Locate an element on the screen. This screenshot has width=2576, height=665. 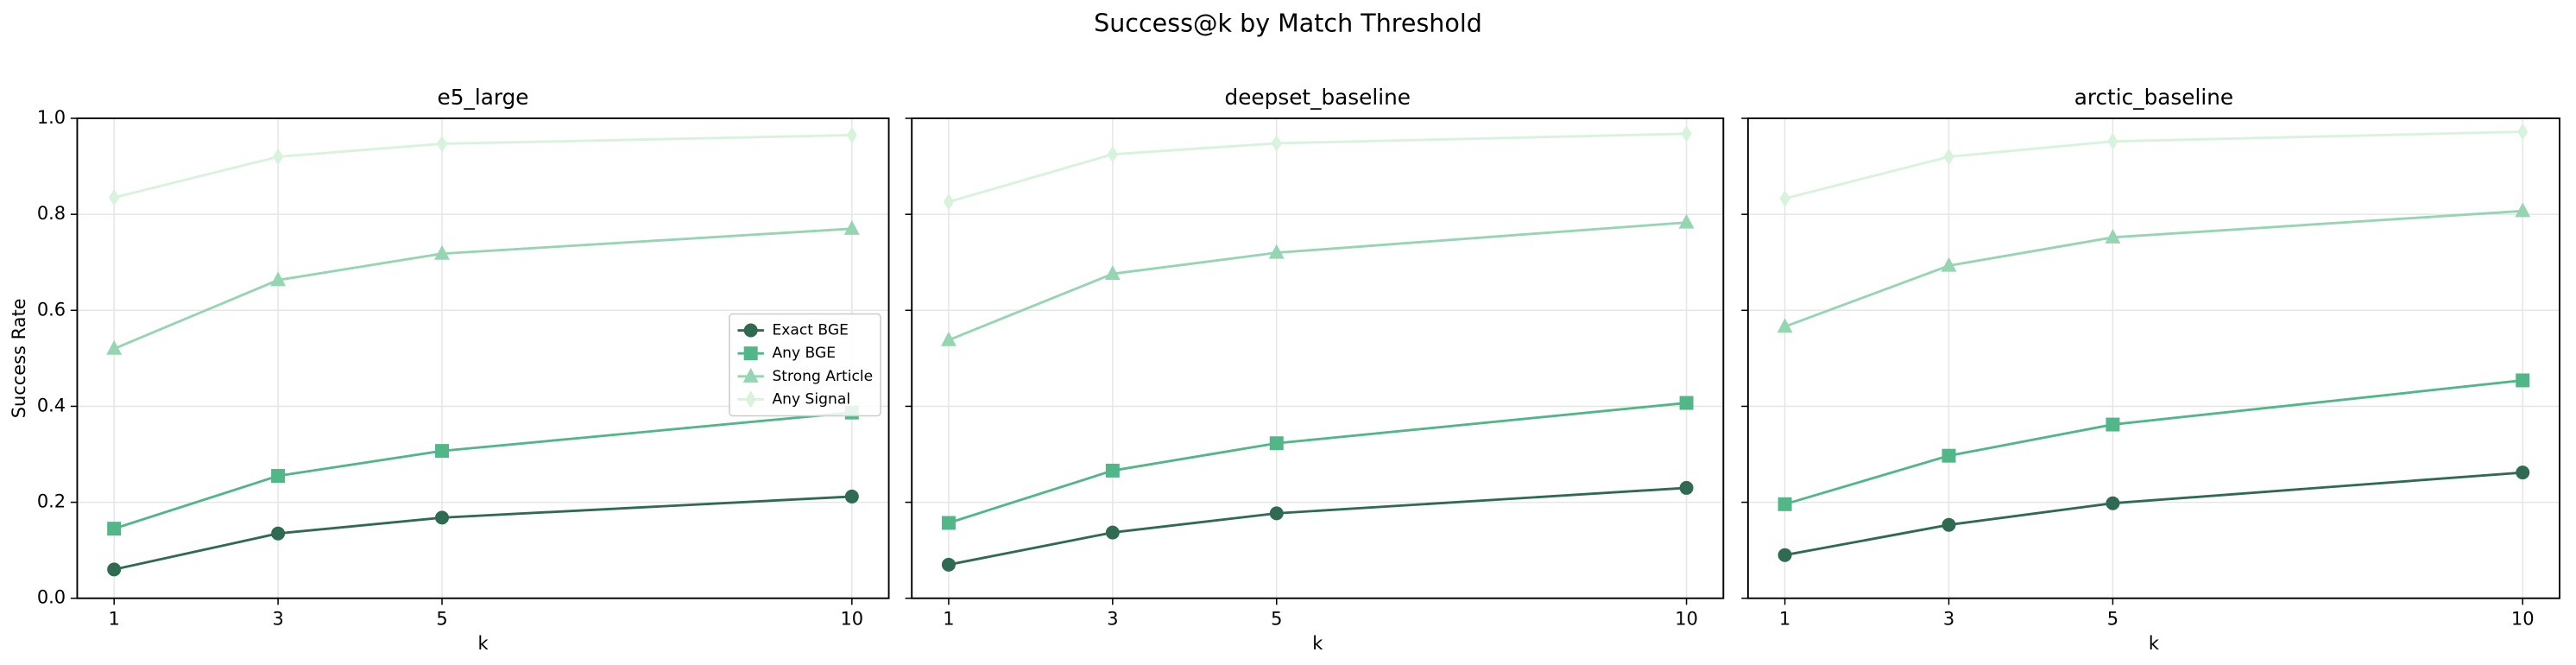
panel-title: e5_large is located at coordinates (483, 98).